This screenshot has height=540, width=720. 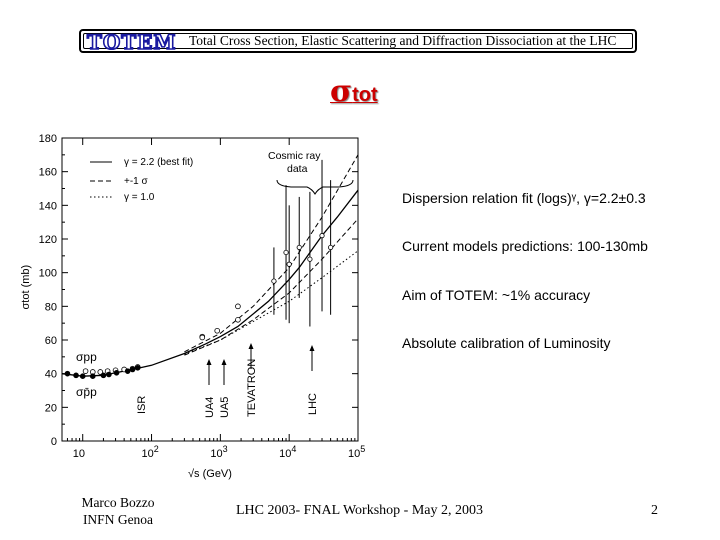 What do you see at coordinates (118, 502) in the screenshot?
I see `author-name: Marco Bozzo` at bounding box center [118, 502].